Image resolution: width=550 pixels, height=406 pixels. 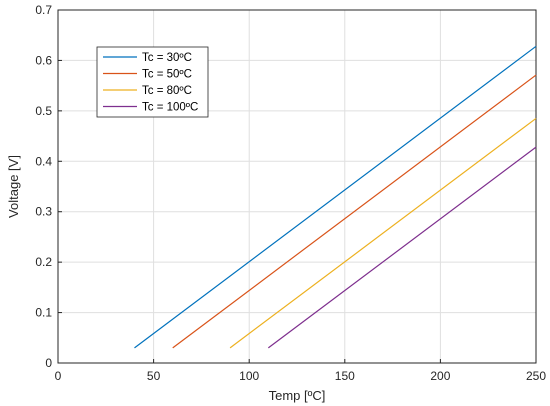 I want to click on y-tick-label: 0.1, so click(x=43, y=313).